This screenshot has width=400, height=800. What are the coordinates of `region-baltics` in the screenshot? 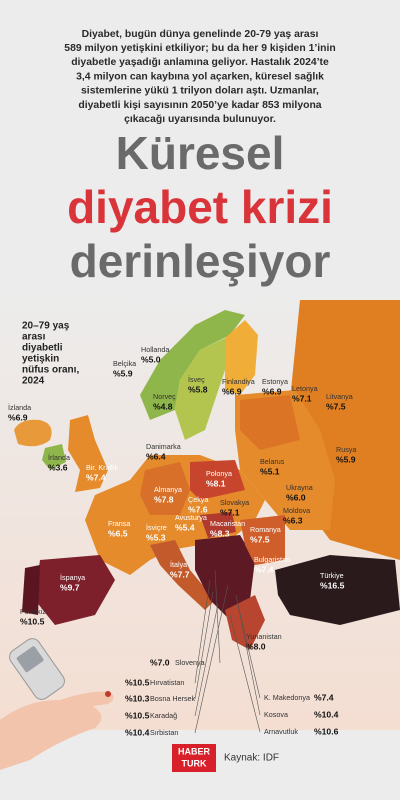 It's located at (270, 422).